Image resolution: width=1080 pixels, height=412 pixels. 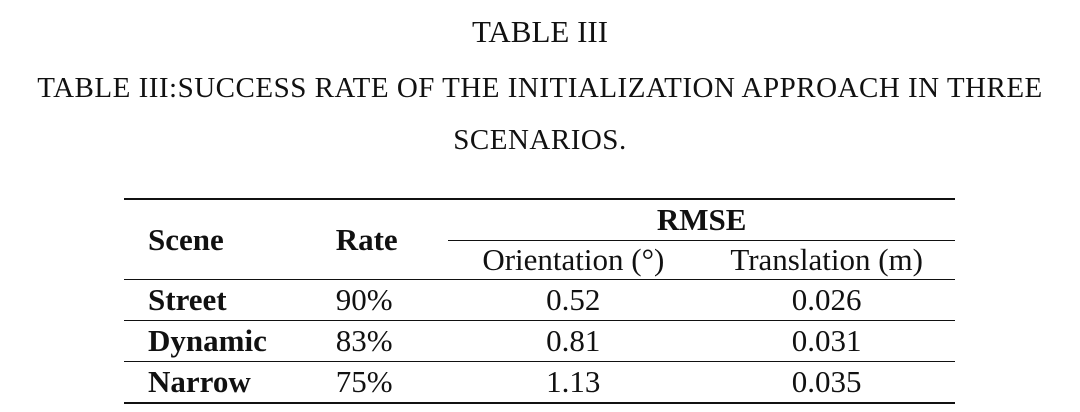 I want to click on header-translation: Translation (m), so click(x=826, y=259).